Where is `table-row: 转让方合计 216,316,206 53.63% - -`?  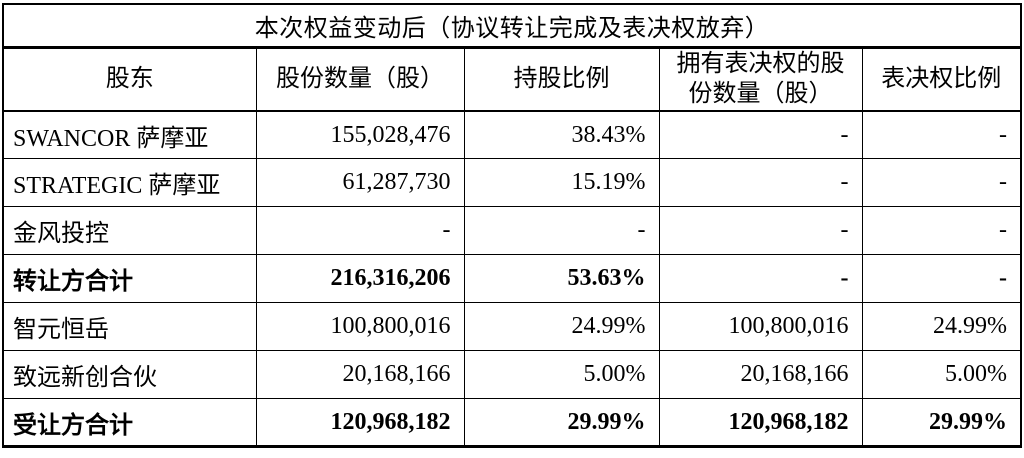 table-row: 转让方合计 216,316,206 53.63% - - is located at coordinates (512, 279).